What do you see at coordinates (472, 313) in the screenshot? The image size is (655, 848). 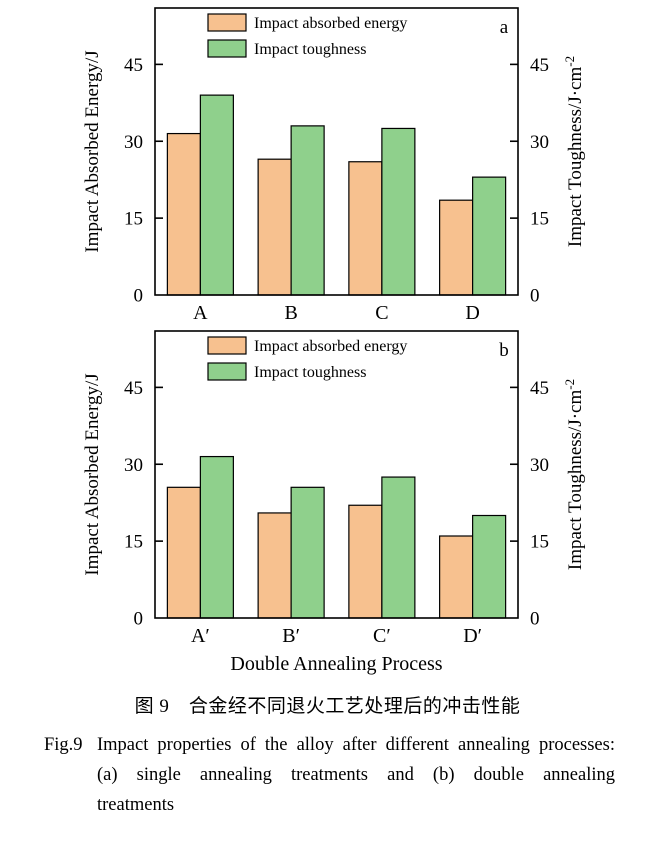 I see `x-category-label: D` at bounding box center [472, 313].